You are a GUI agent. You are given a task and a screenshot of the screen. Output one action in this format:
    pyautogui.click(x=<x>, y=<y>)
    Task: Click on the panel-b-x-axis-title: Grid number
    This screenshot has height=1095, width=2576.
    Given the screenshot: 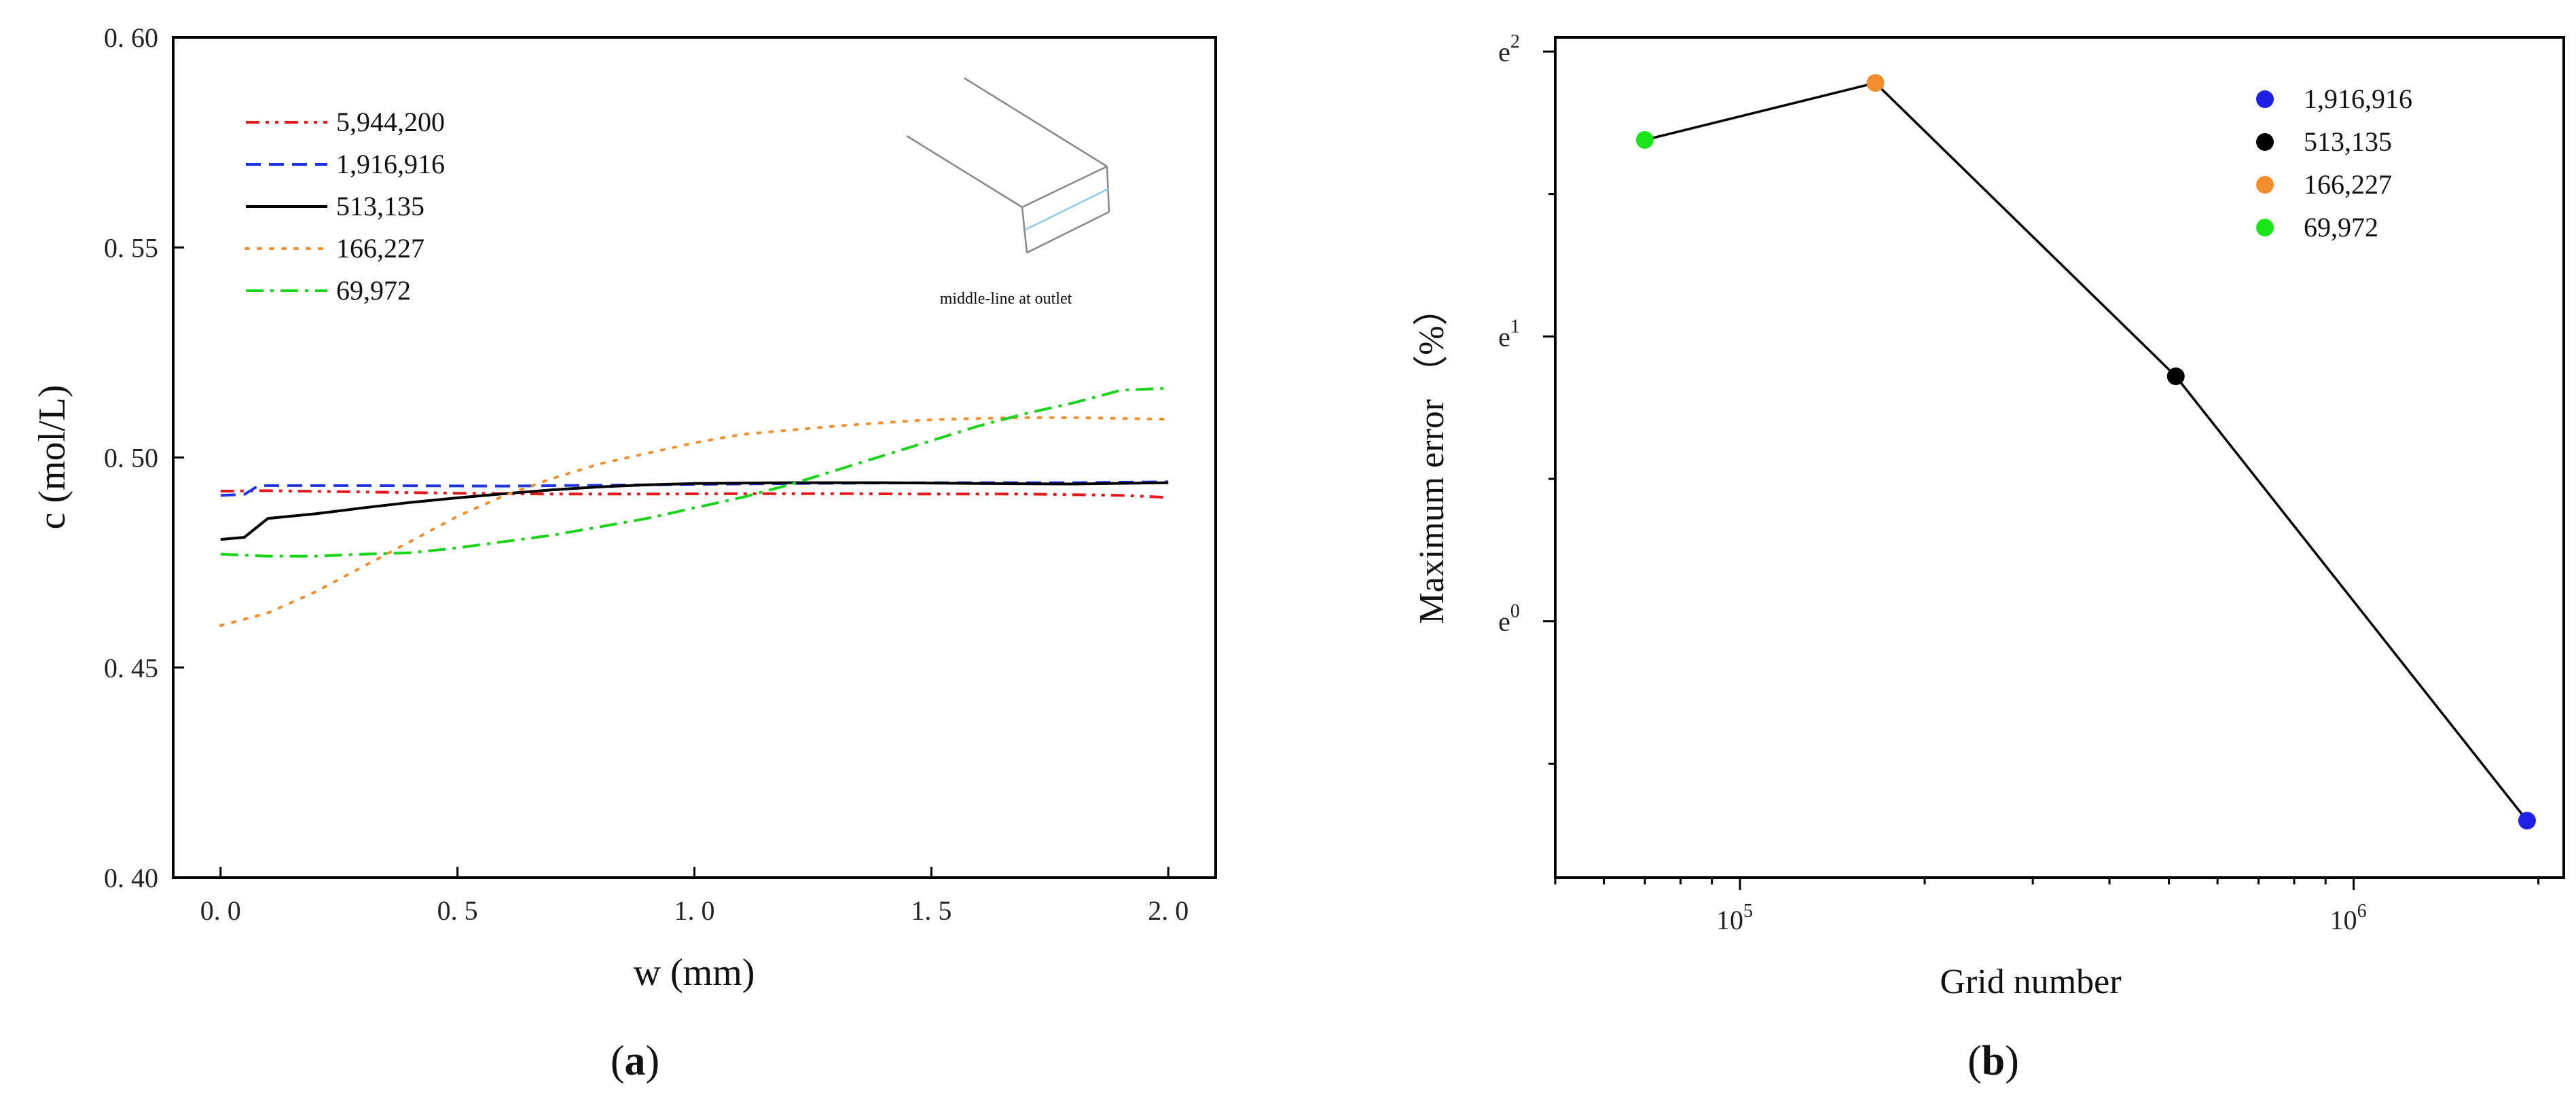 What is the action you would take?
    pyautogui.click(x=2030, y=982)
    